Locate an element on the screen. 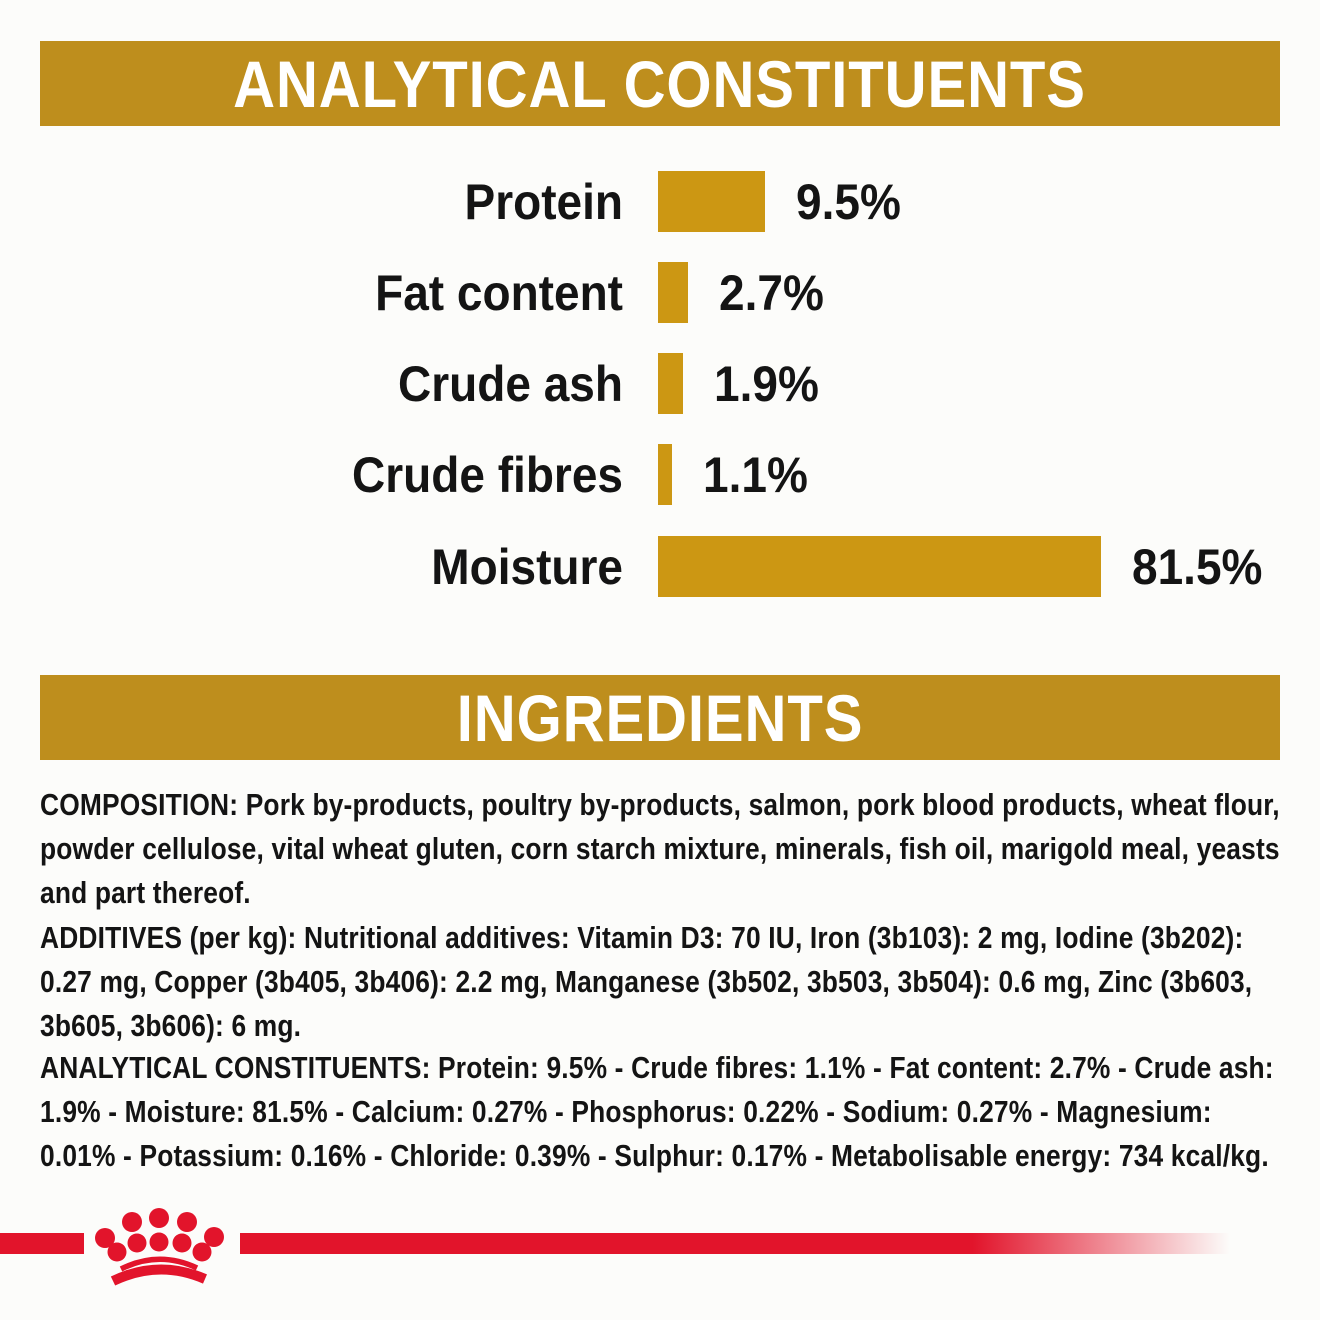 This screenshot has width=1320, height=1320. red-rule-left is located at coordinates (42, 1243).